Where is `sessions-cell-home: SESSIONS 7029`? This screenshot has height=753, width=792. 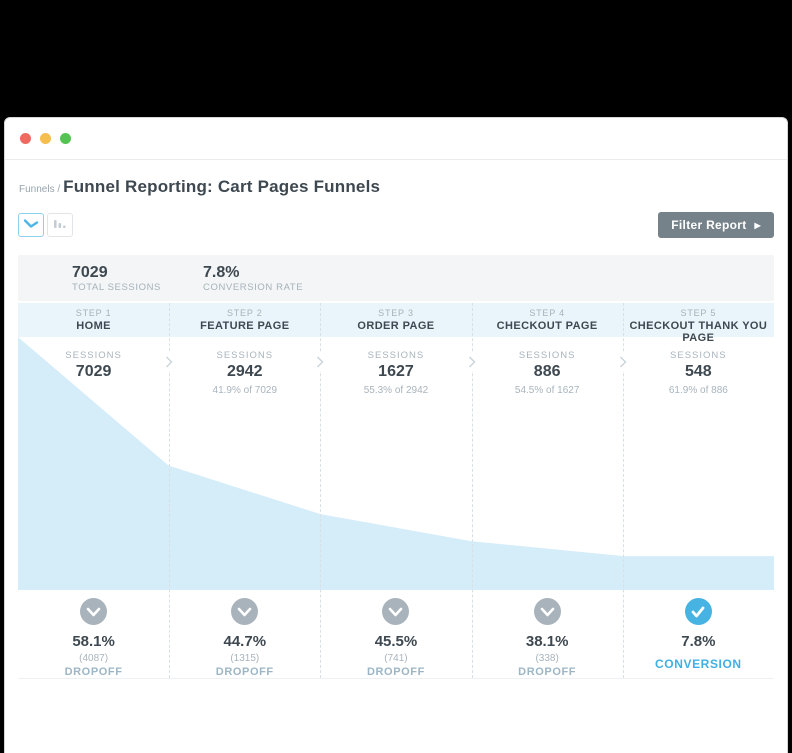 sessions-cell-home: SESSIONS 7029 is located at coordinates (93, 463).